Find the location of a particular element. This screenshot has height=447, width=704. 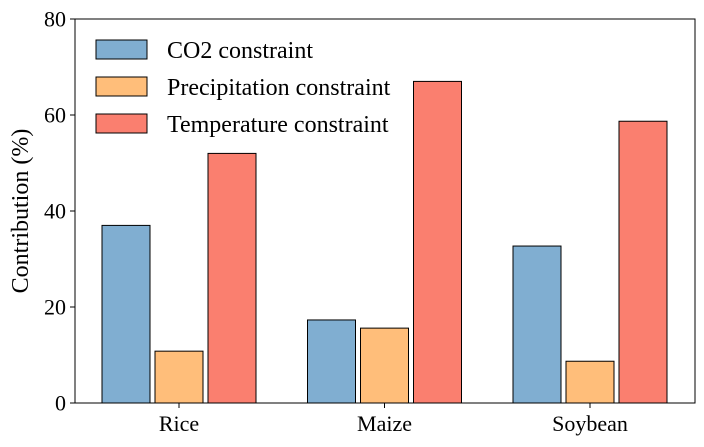

y-tick-label: 80 is located at coordinates (55, 19).